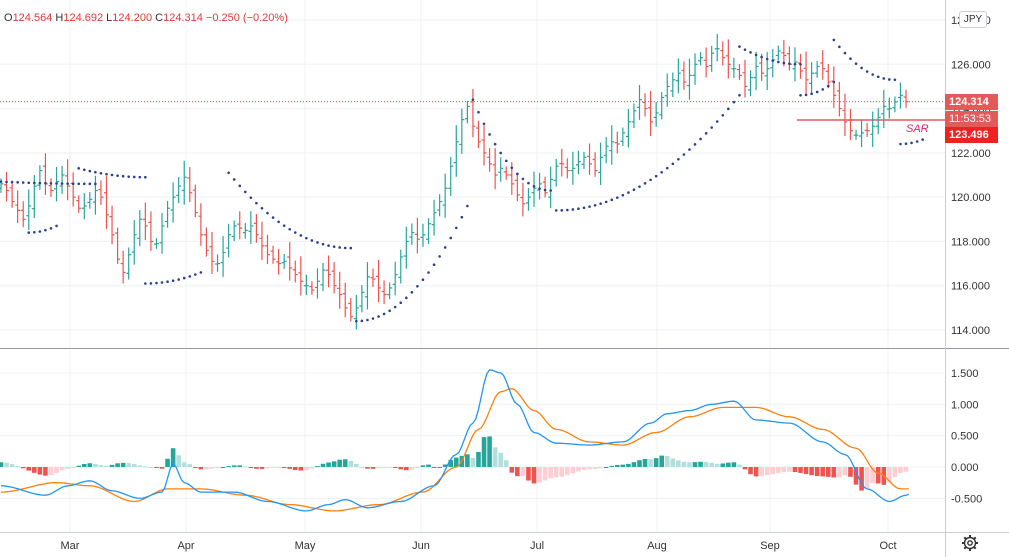 The width and height of the screenshot is (1009, 557). I want to click on high-label: H, so click(59, 18).